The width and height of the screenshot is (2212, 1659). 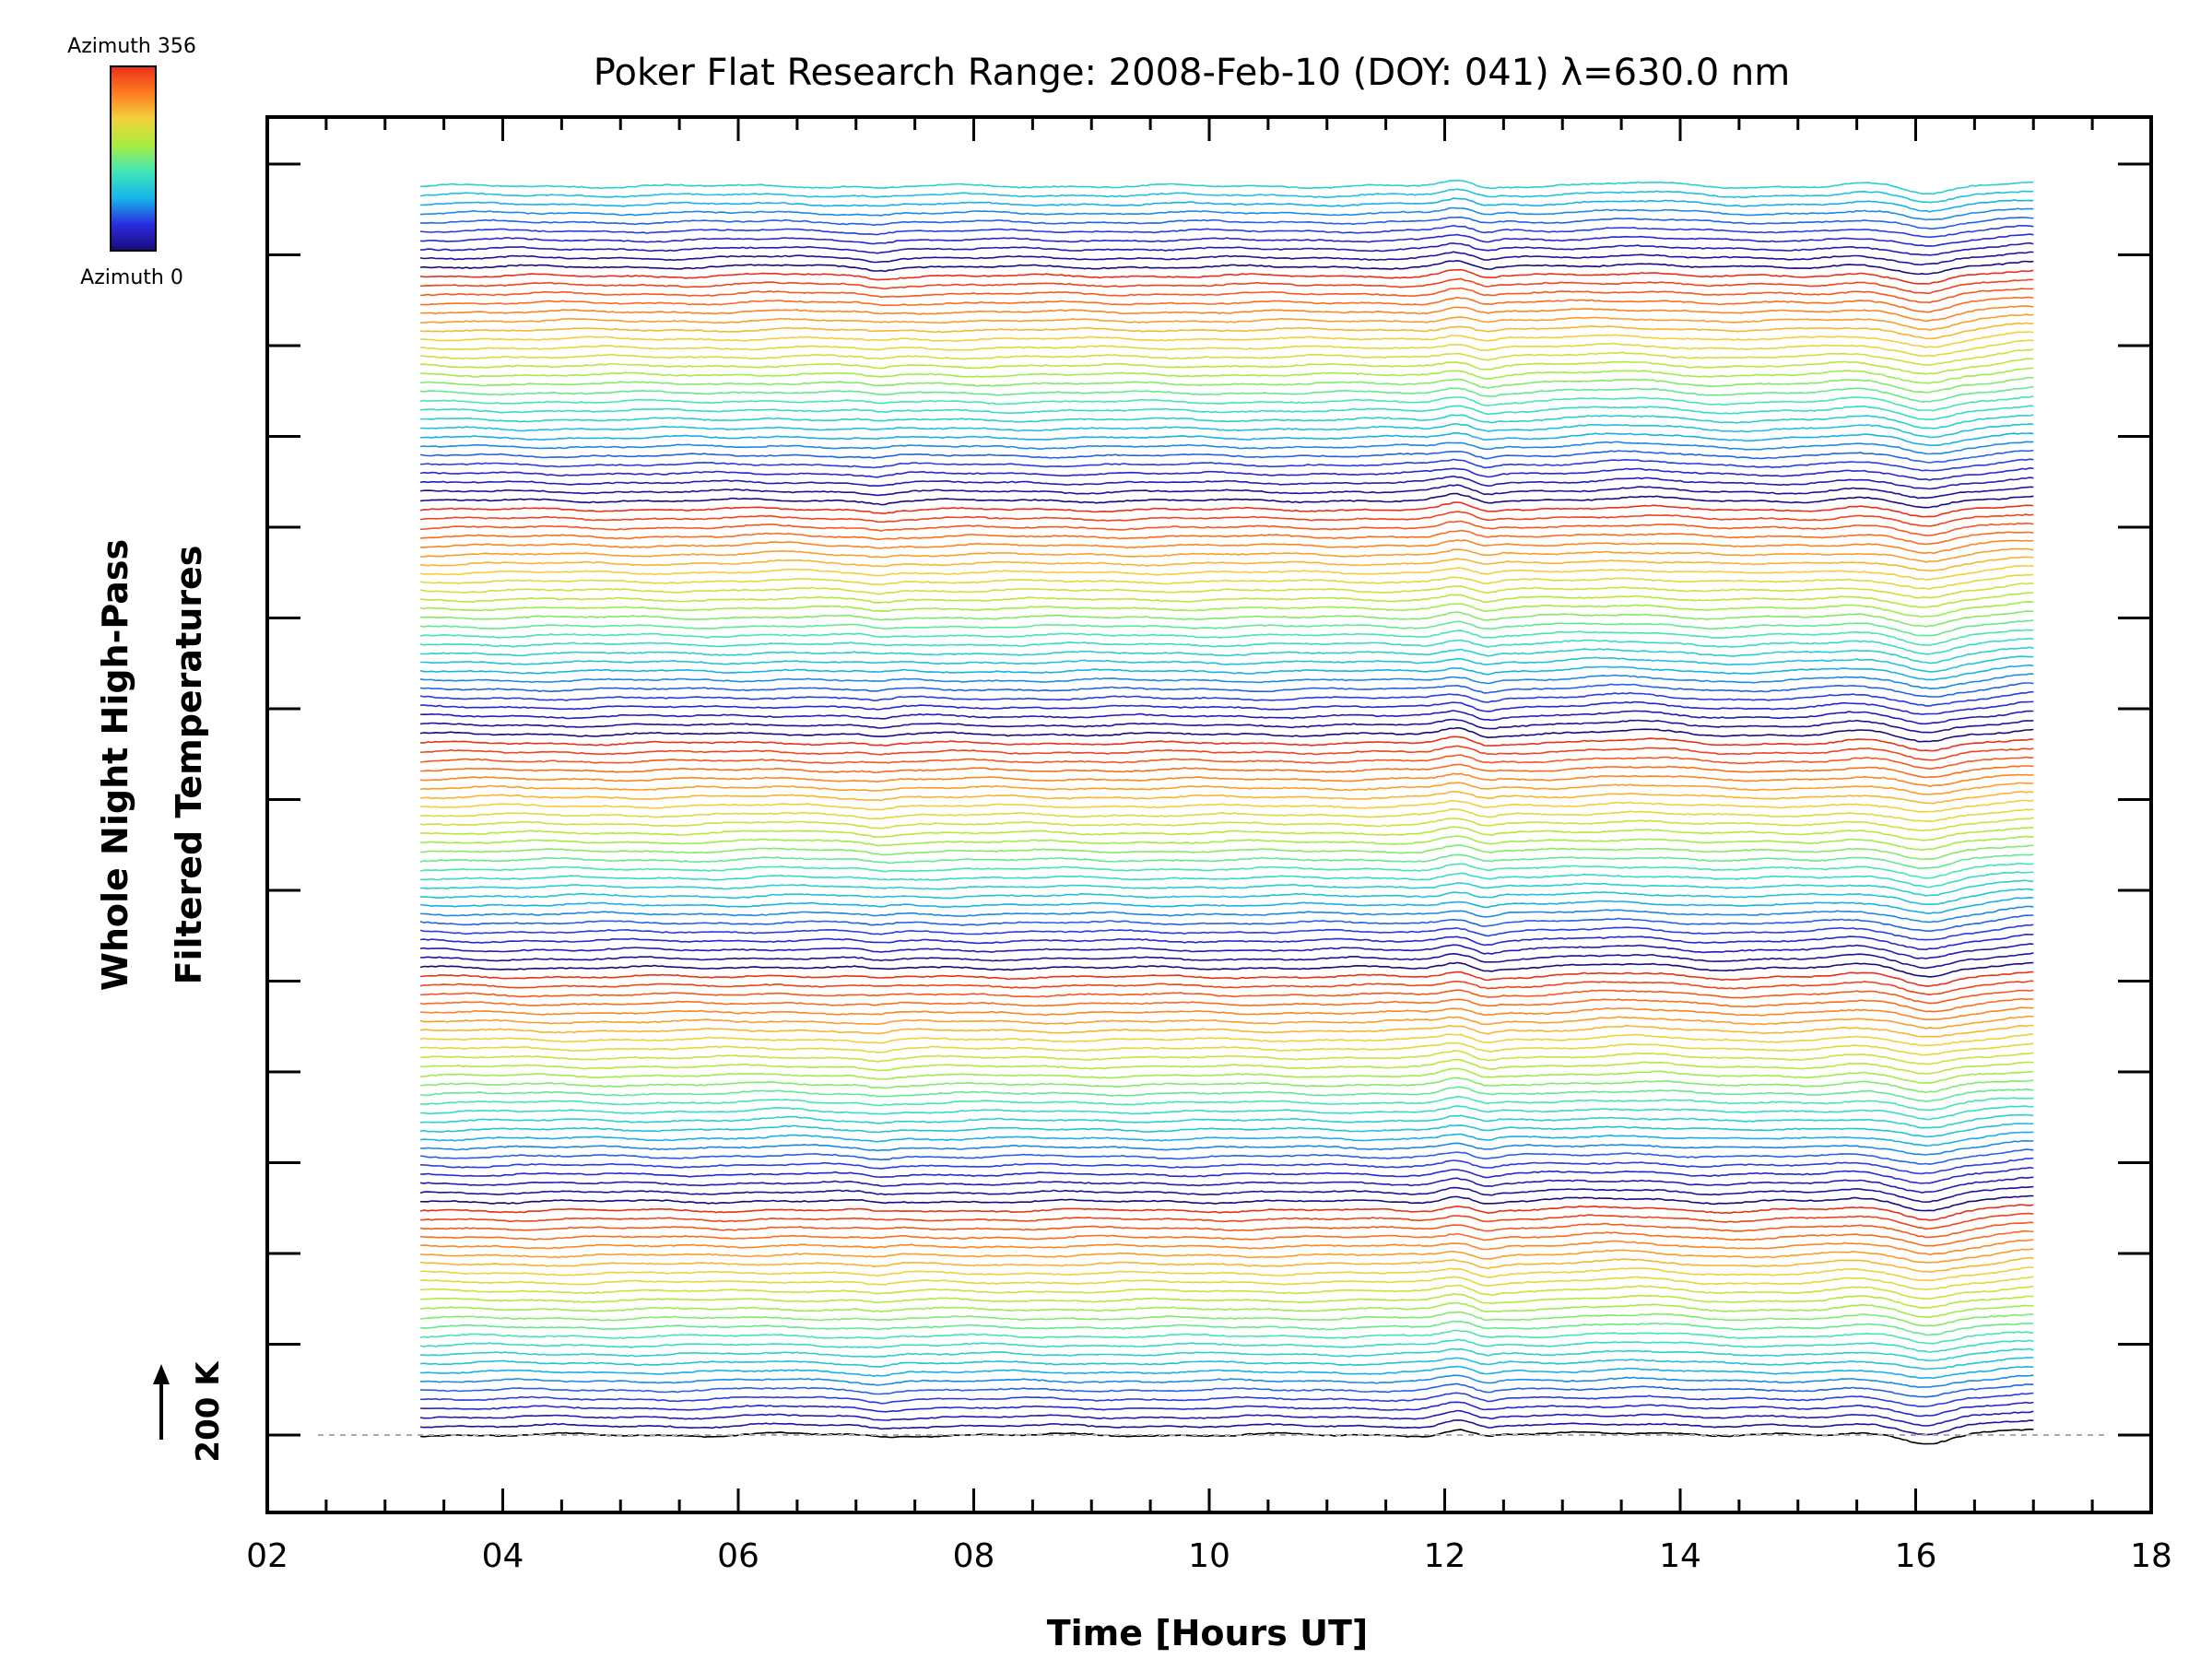 What do you see at coordinates (131, 277) in the screenshot?
I see `colorbar-bottom-label: Azimuth 0` at bounding box center [131, 277].